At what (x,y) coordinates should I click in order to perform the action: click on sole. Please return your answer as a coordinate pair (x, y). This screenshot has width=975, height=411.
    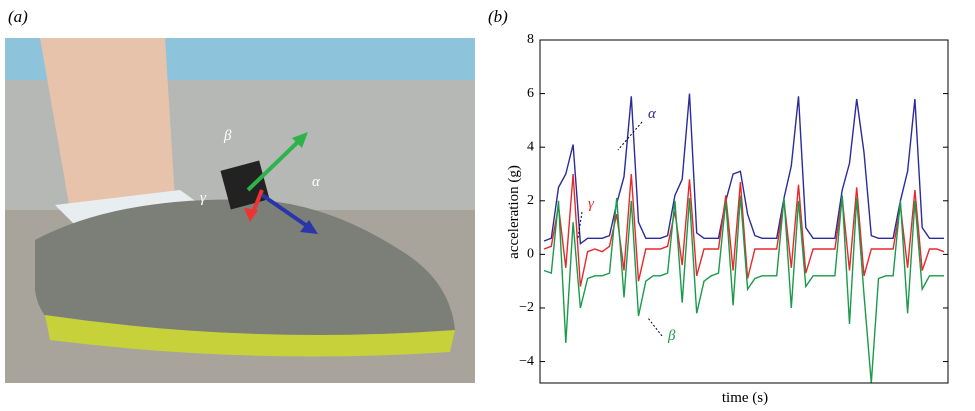
    Looking at the image, I should click on (250, 336).